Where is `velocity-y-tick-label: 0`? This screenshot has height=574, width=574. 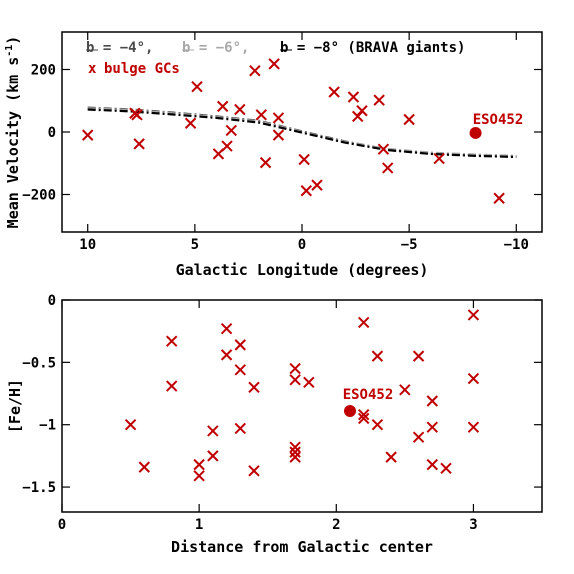
velocity-y-tick-label: 0 is located at coordinates (52, 133).